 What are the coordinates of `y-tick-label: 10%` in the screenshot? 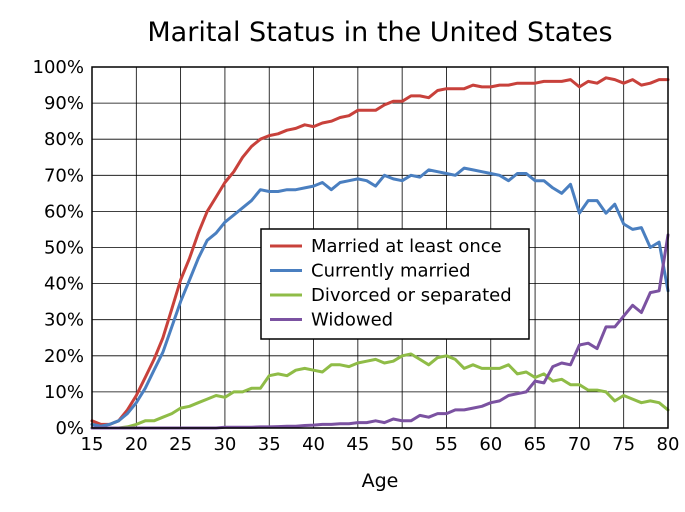 It's located at (64, 392).